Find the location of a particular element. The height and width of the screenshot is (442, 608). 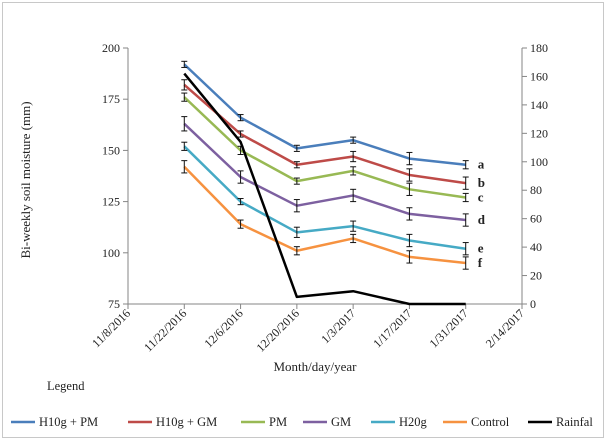

significance-letter: c is located at coordinates (481, 197).